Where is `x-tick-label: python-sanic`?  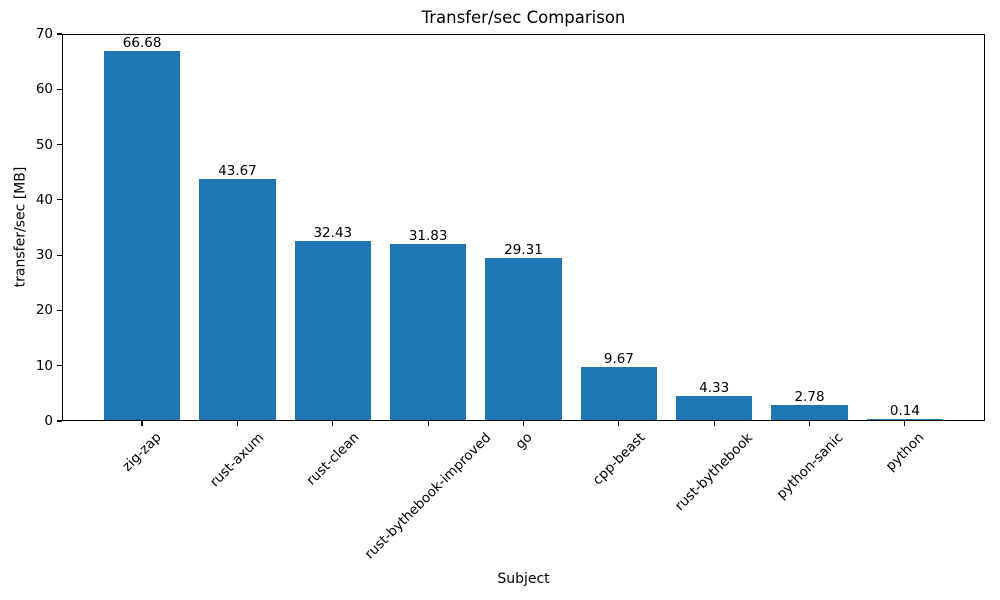 x-tick-label: python-sanic is located at coordinates (810, 466).